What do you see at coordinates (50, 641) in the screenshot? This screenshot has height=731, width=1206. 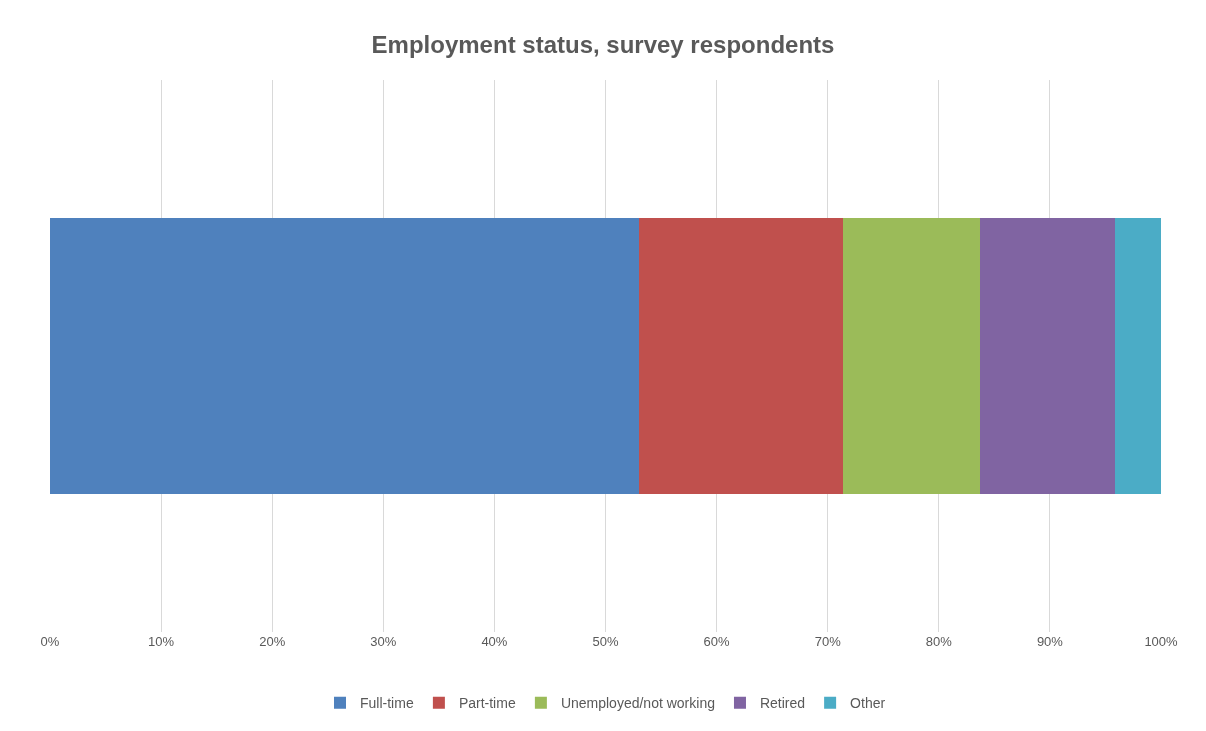 I see `x-tick-label: 0%` at bounding box center [50, 641].